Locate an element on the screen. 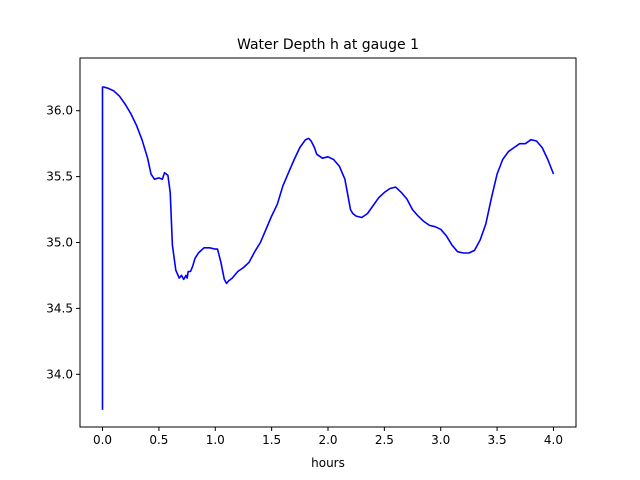 The height and width of the screenshot is (480, 640). x-tick-label: 2.0 is located at coordinates (327, 440).